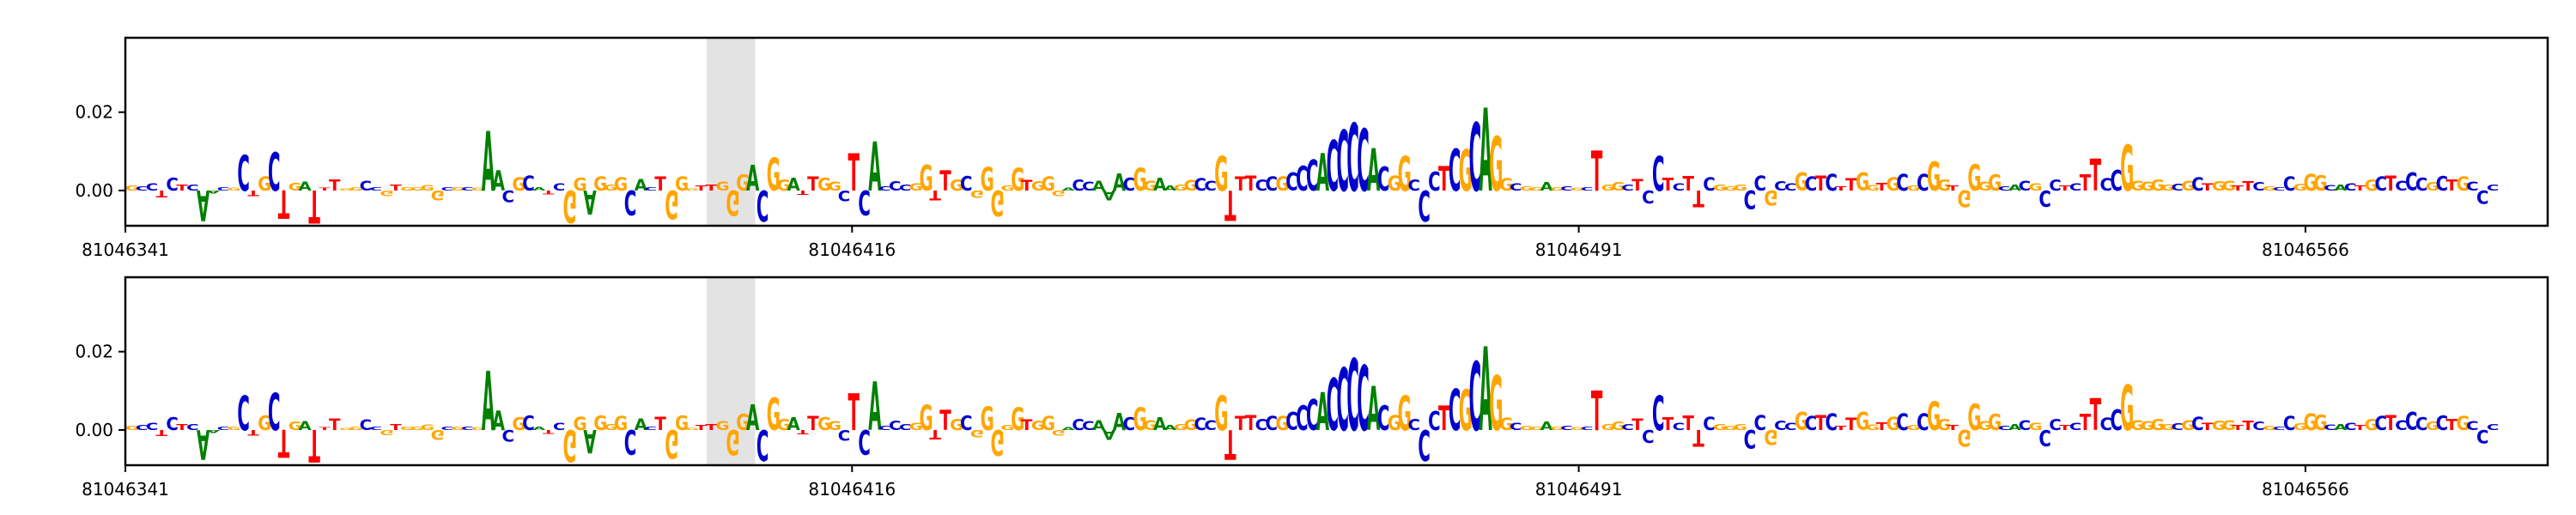  What do you see at coordinates (2305, 249) in the screenshot?
I see `x-tick-label: 81046566` at bounding box center [2305, 249].